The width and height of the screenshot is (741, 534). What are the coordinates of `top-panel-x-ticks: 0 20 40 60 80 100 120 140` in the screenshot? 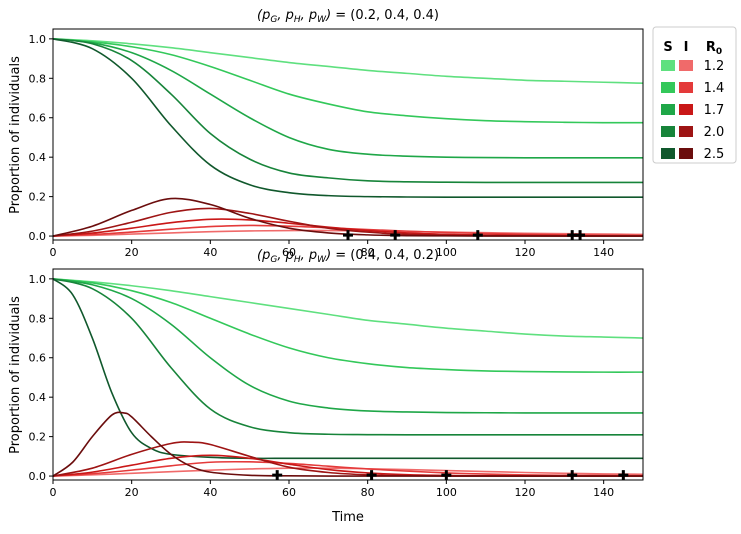 It's located at (332, 249).